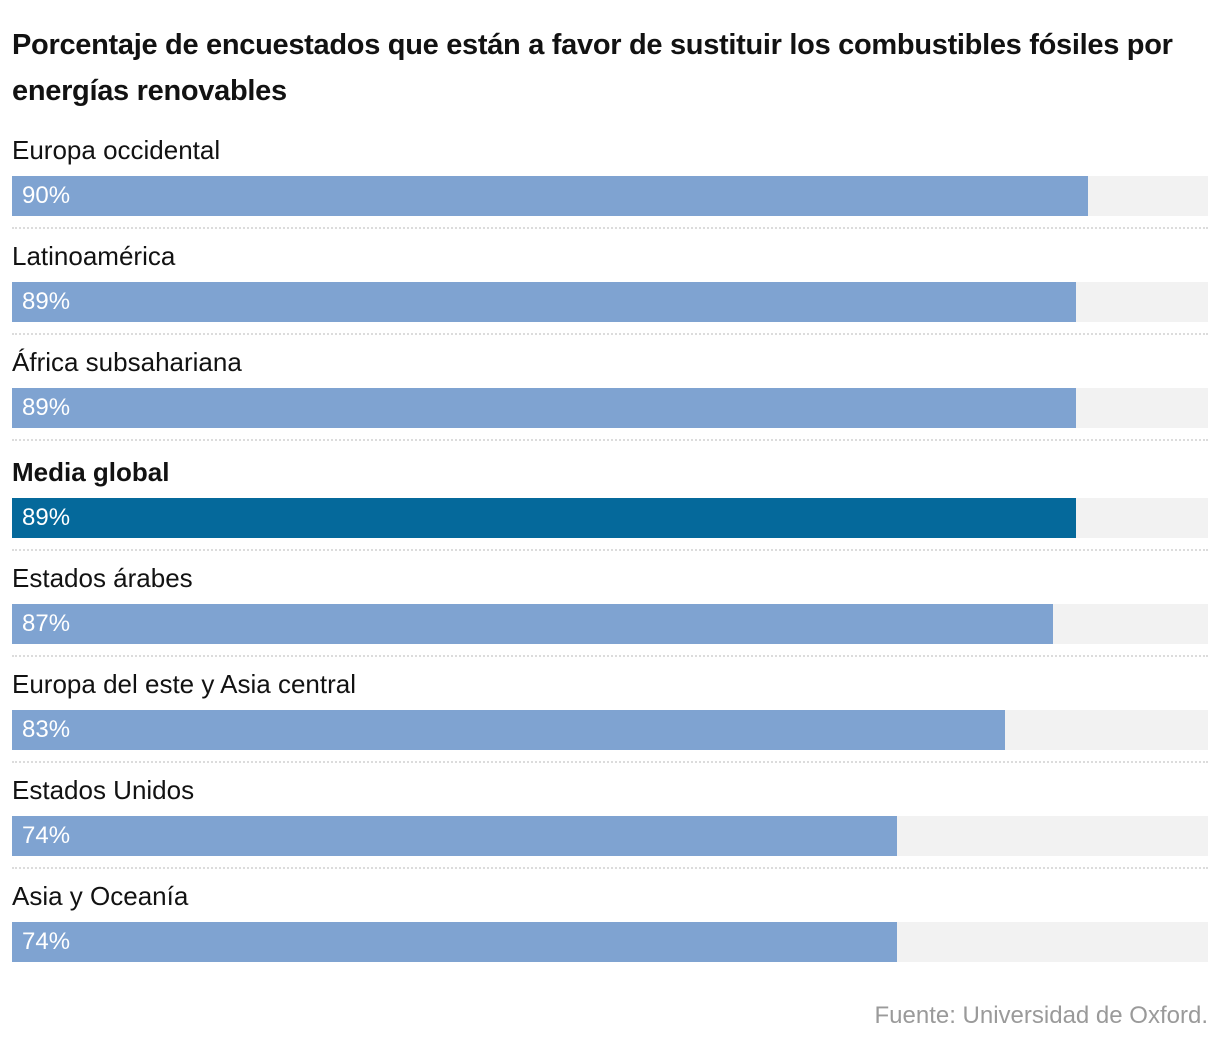  What do you see at coordinates (46, 195) in the screenshot?
I see `value-label: 90%` at bounding box center [46, 195].